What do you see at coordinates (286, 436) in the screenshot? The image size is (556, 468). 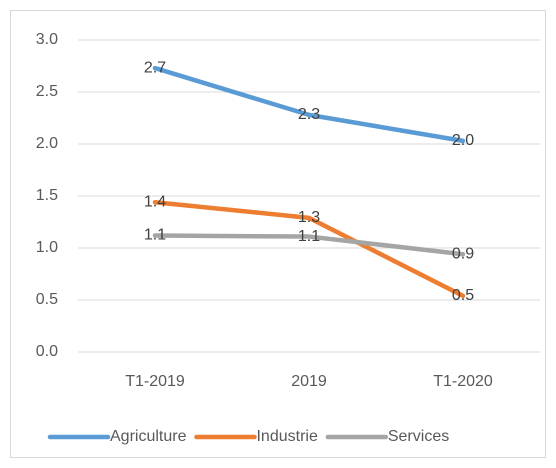 I see `legend-label: Industrie` at bounding box center [286, 436].